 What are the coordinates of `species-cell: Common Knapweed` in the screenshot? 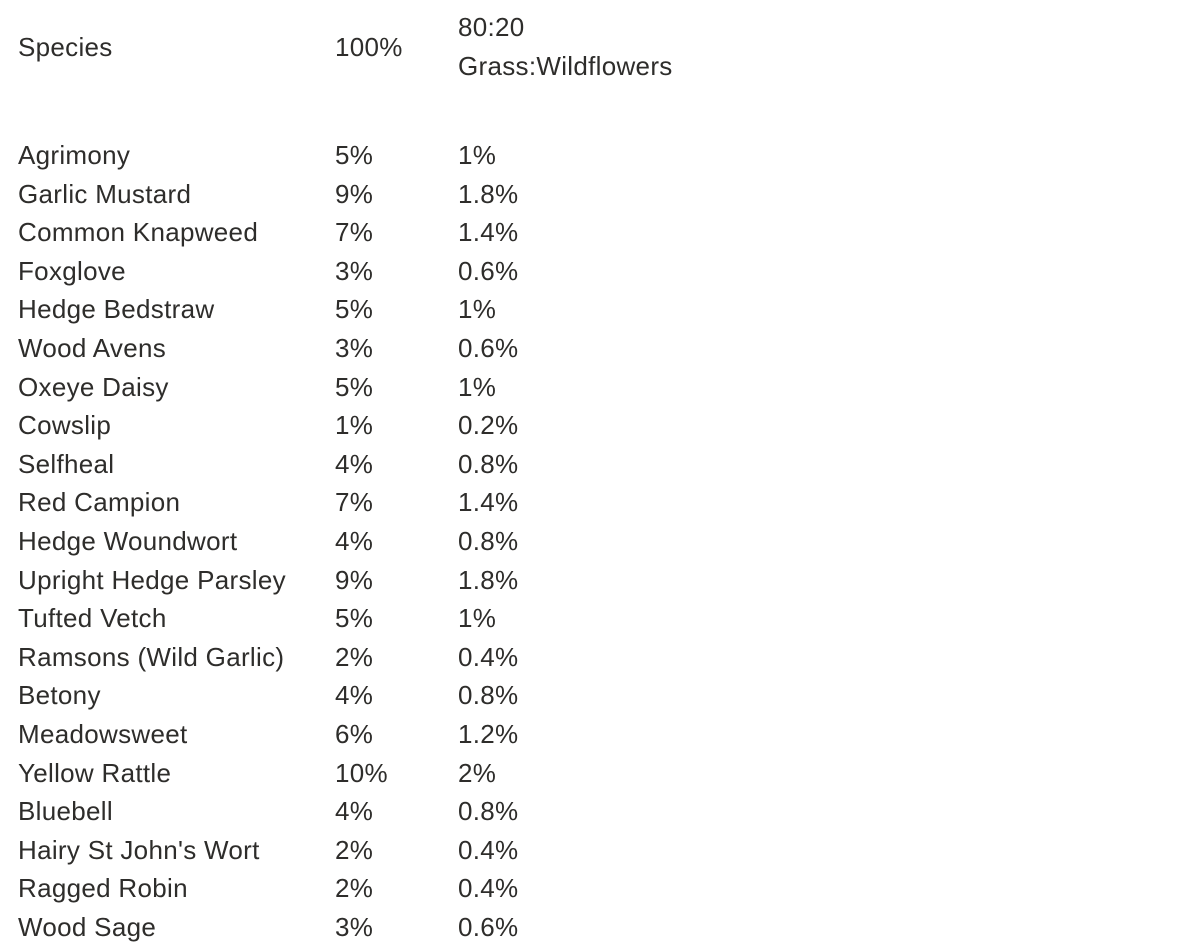 It's located at (138, 232).